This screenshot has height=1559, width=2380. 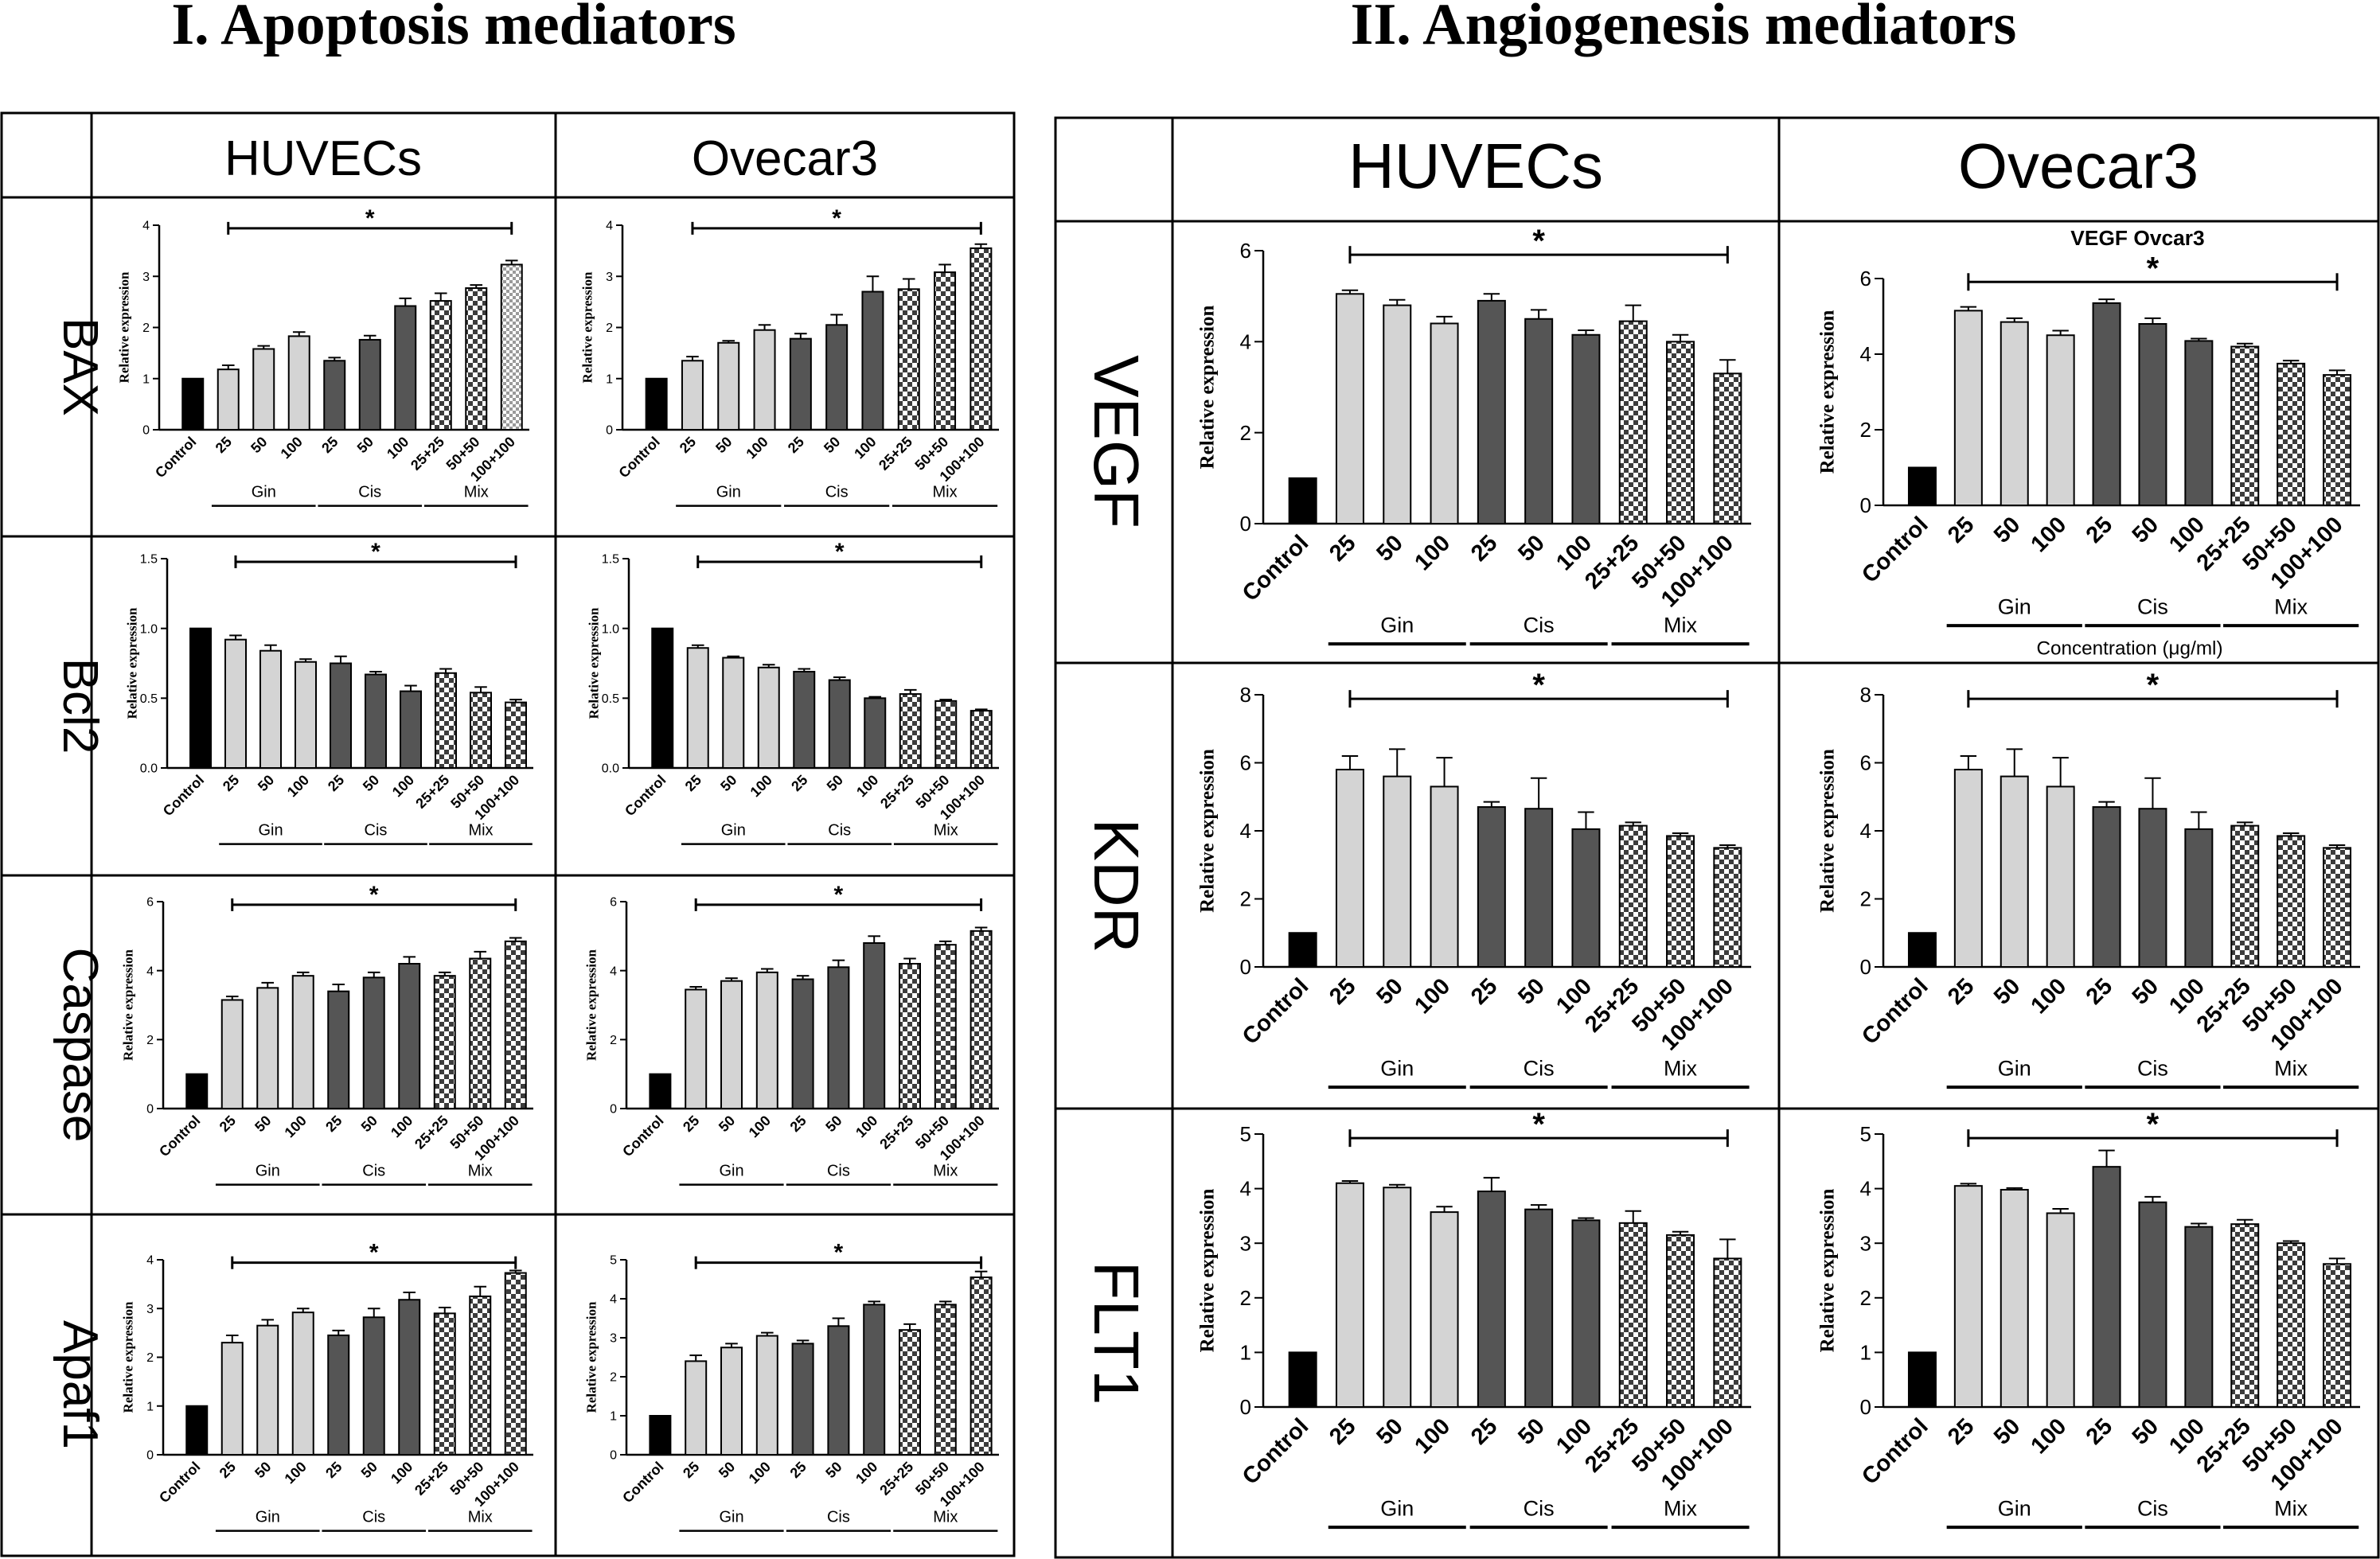 I want to click on right-col-header-huvecs: HUVECs, so click(x=1475, y=166).